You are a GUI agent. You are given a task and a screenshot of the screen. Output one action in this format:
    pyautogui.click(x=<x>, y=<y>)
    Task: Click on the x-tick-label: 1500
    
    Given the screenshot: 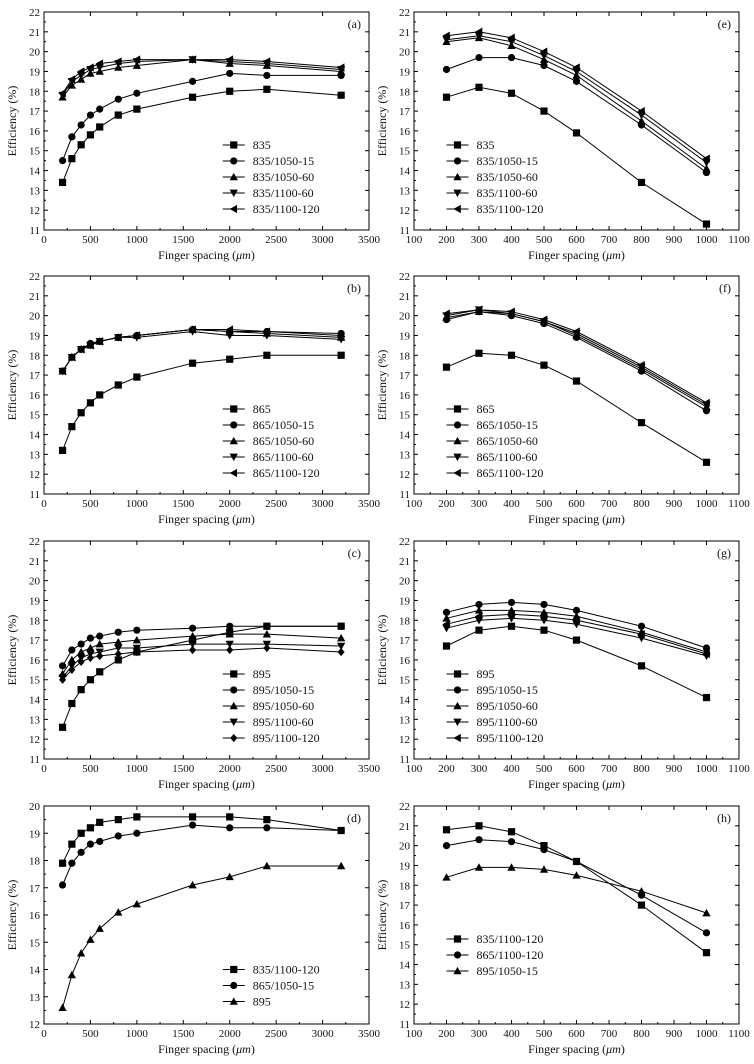 What is the action you would take?
    pyautogui.click(x=183, y=769)
    